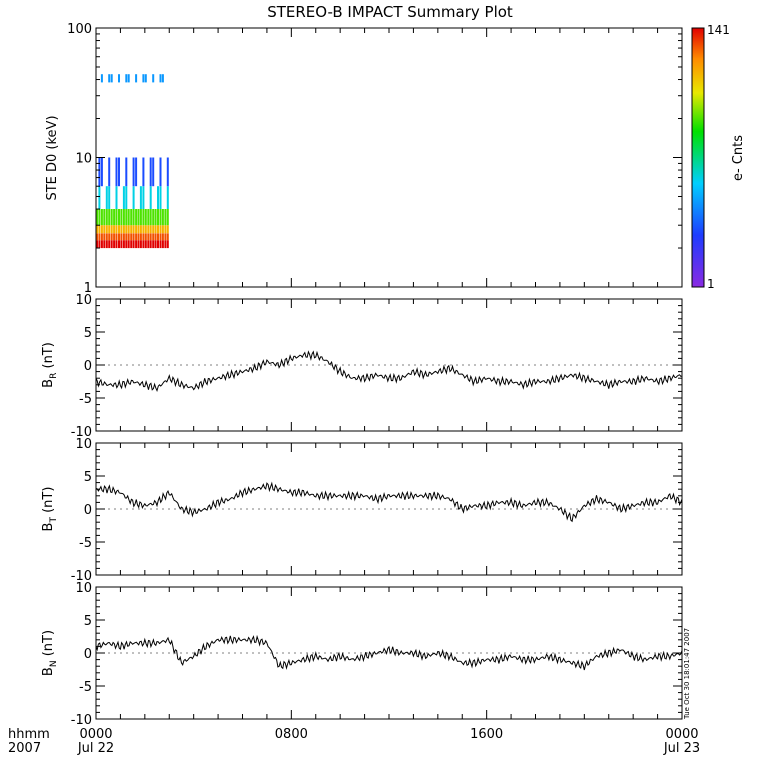 This screenshot has height=780, width=780. Describe the element at coordinates (85, 543) in the screenshot. I see `bt-tick-label: -5` at that location.